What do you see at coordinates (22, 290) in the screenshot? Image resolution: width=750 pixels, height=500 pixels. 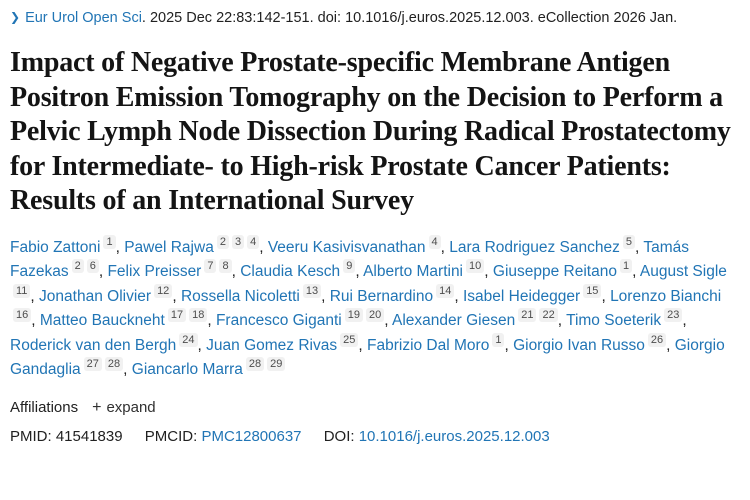 I see `affiliation-superscript: 11` at bounding box center [22, 290].